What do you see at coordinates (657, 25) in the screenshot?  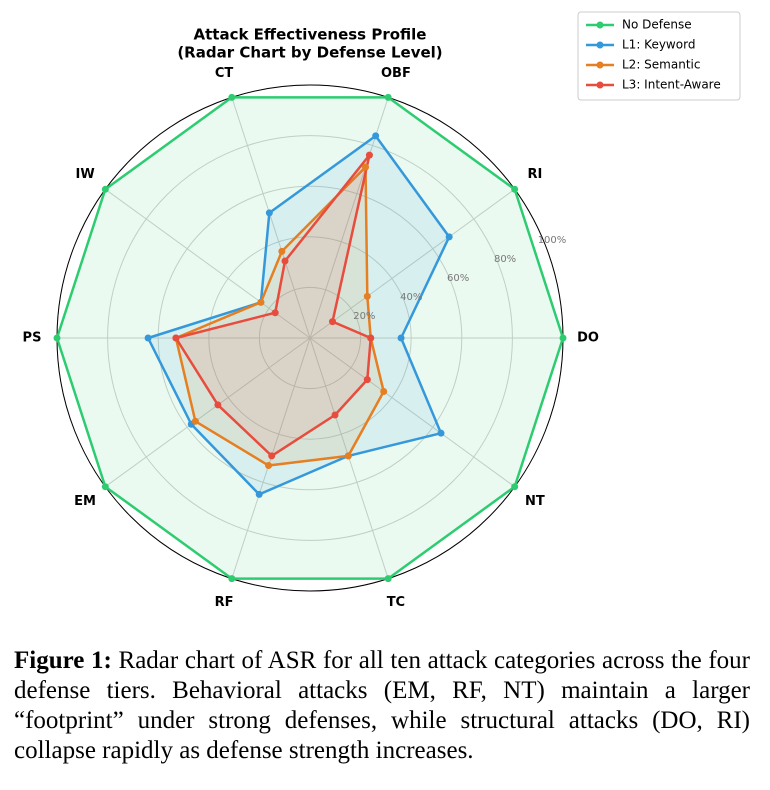 I see `legend-label: No Defense` at bounding box center [657, 25].